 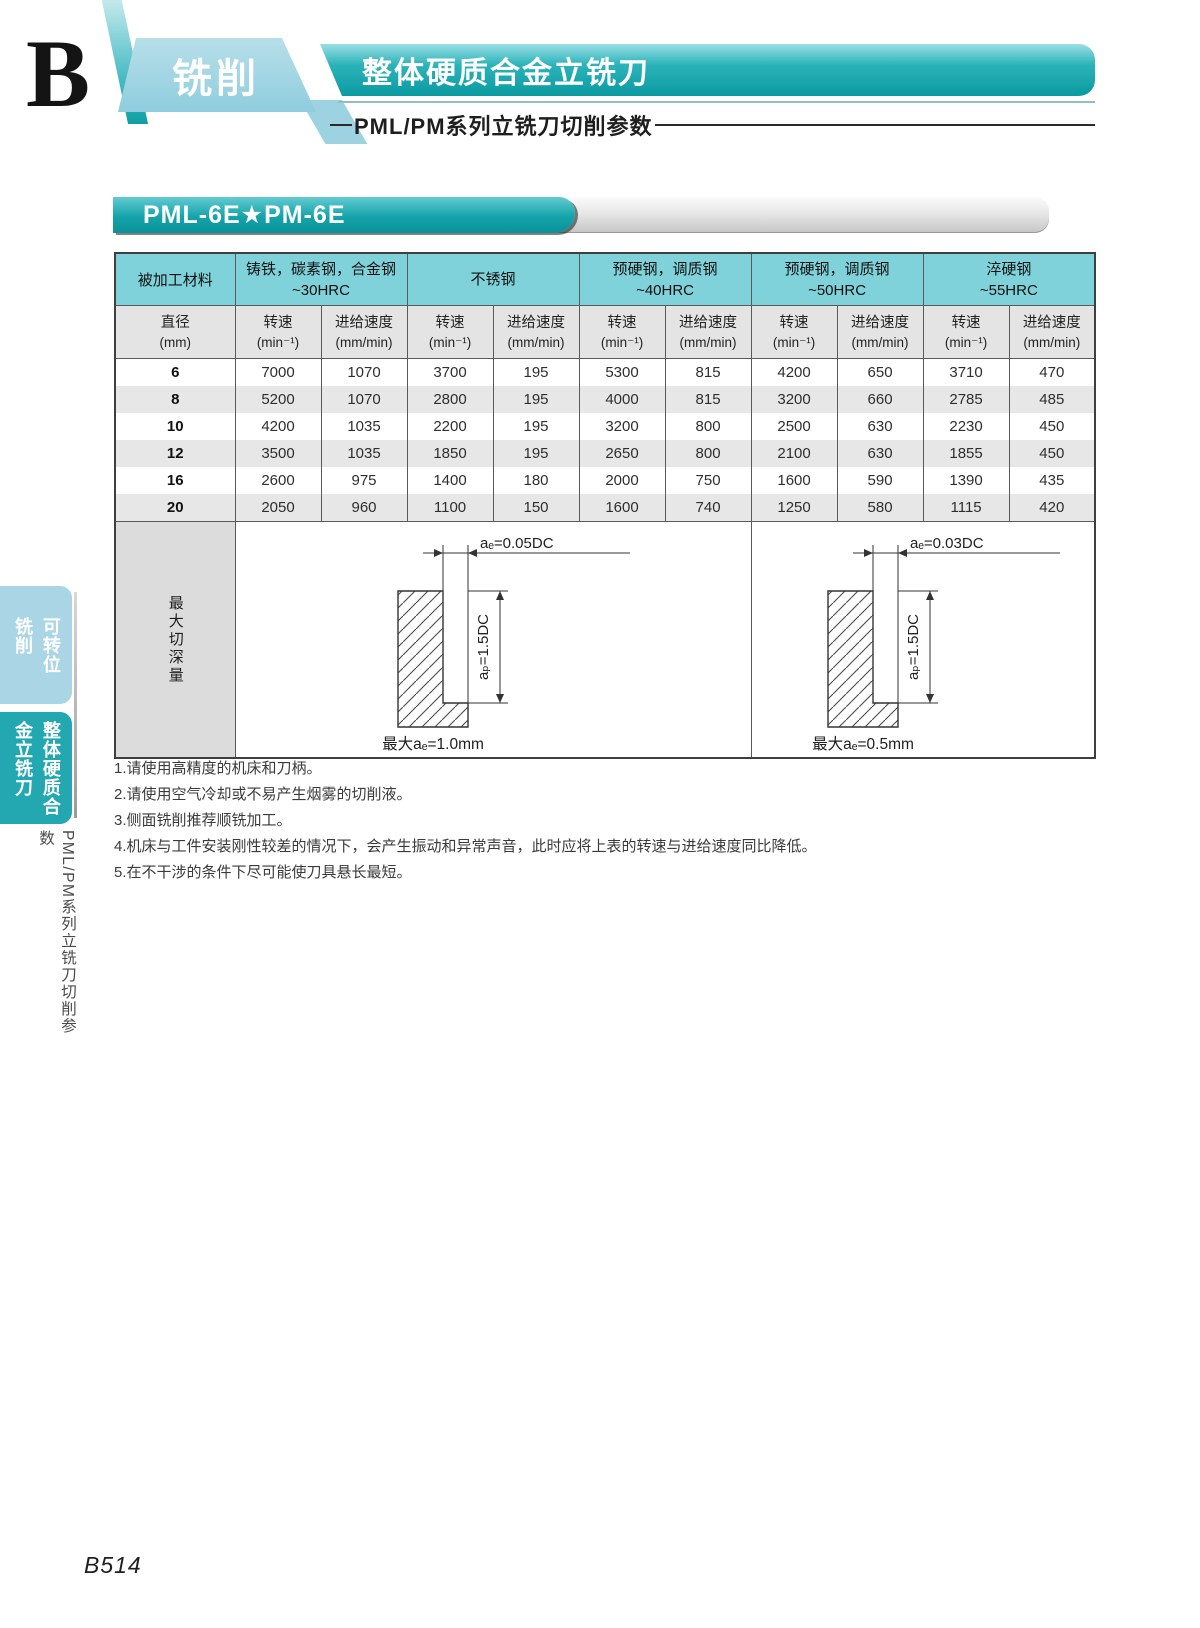 I want to click on value-cell: 750, so click(x=708, y=480).